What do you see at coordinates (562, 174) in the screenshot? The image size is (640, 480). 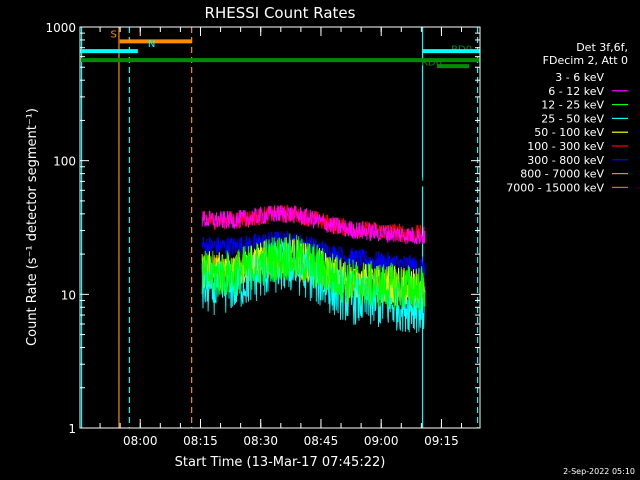 I see `legend-label-7: 800 - 7000 keV` at bounding box center [562, 174].